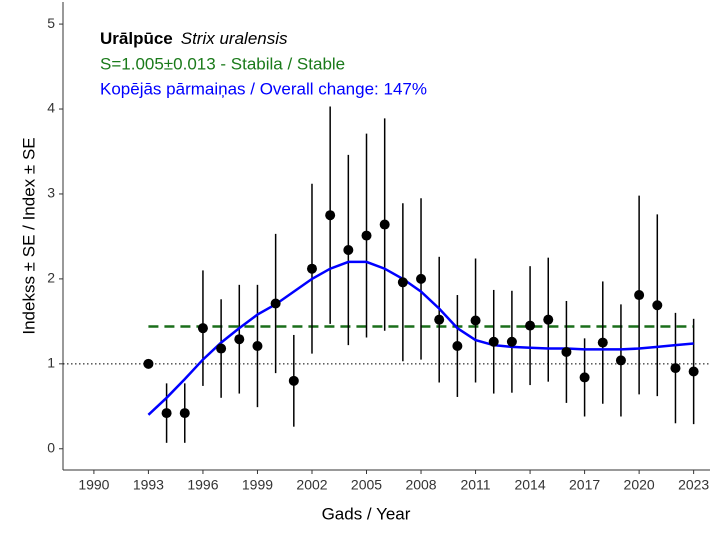 This screenshot has width=712, height=533. I want to click on chart-title: Urālpūce Strix uralensis, so click(194, 38).